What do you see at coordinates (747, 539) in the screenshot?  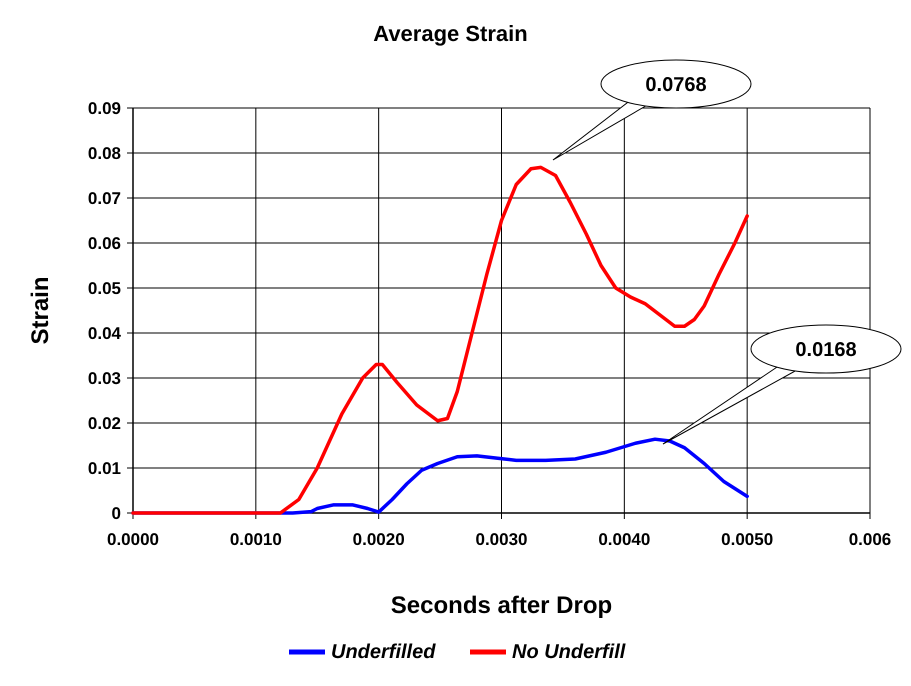 I see `x-tick-label: 0.0050` at bounding box center [747, 539].